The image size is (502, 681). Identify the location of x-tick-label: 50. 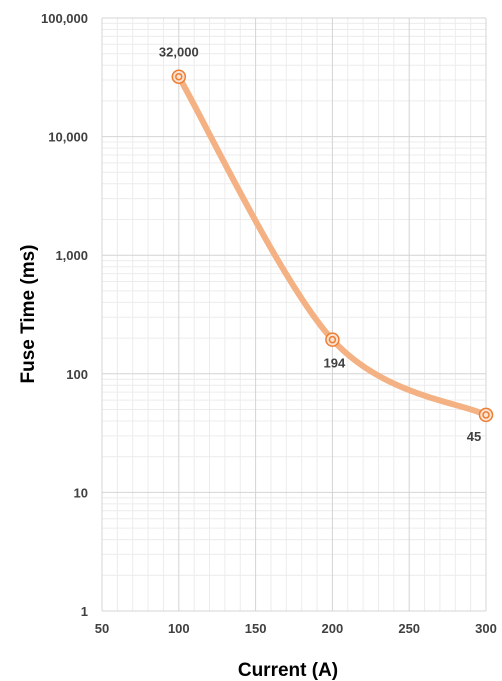
(102, 628).